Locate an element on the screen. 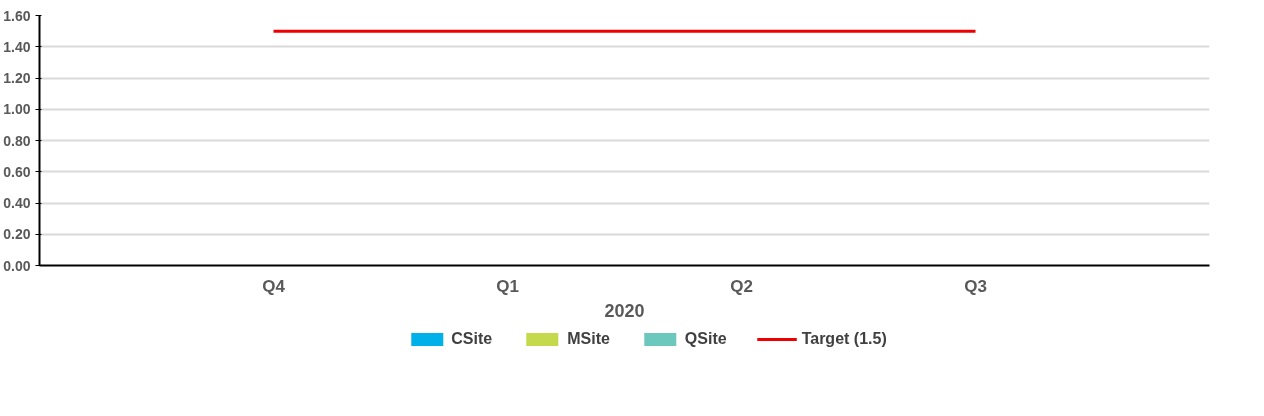 This screenshot has width=1264, height=416. y-tick-label: 1.20 is located at coordinates (17, 78).